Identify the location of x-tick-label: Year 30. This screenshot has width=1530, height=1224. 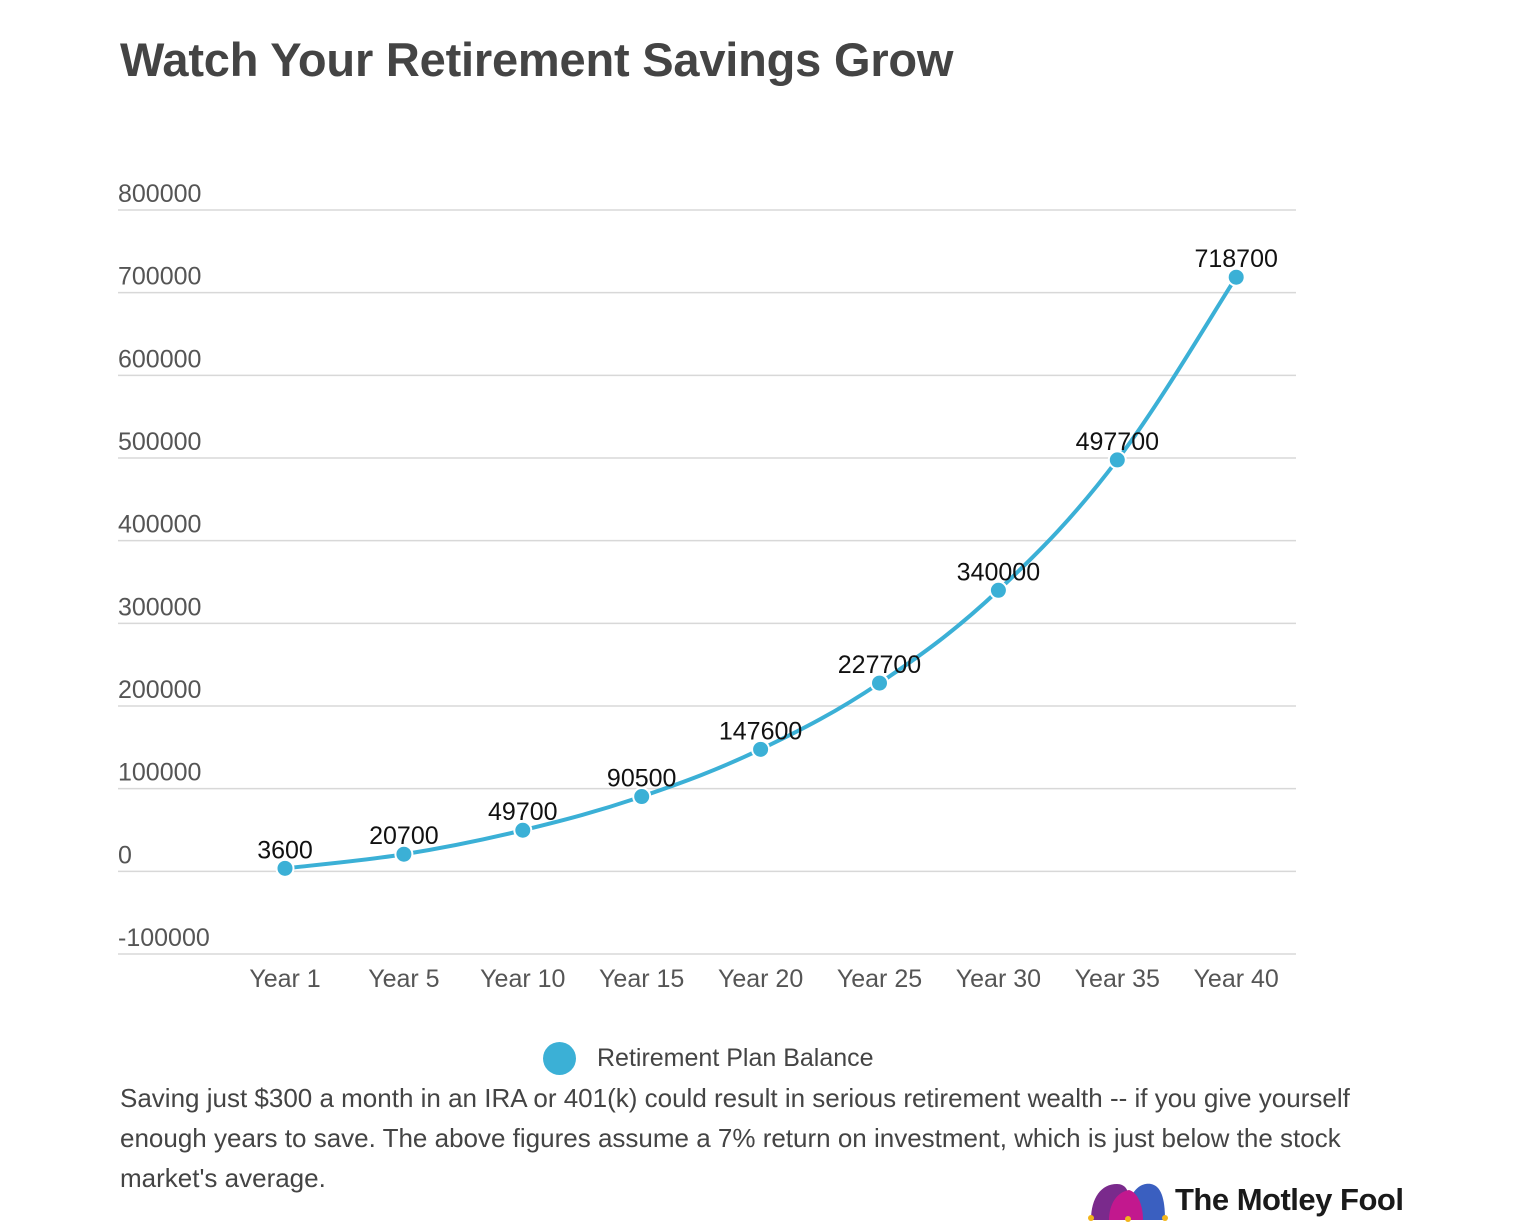
(998, 979).